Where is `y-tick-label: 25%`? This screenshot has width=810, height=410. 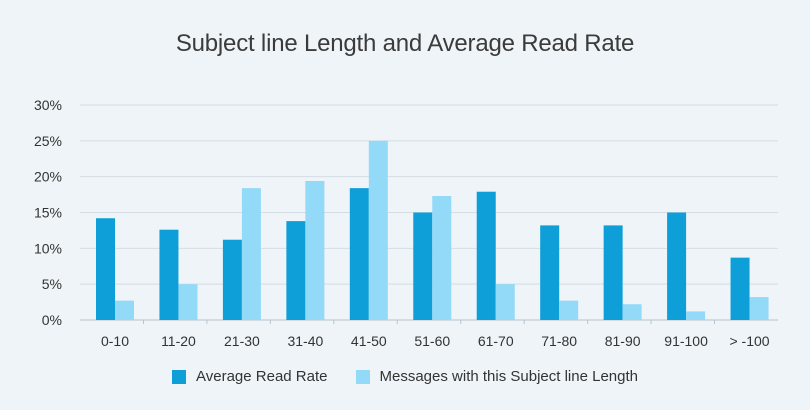 y-tick-label: 25% is located at coordinates (48, 141).